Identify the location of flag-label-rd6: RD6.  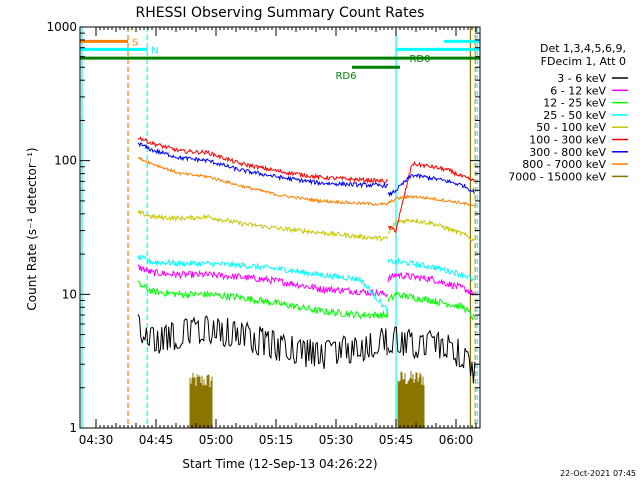
(345, 76).